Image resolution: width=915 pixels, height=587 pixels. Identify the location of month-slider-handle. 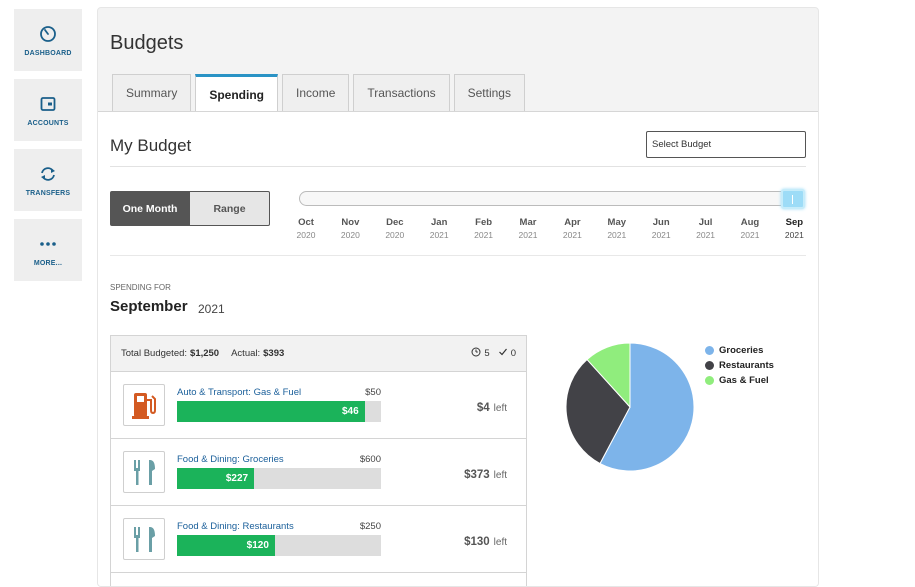
(793, 199).